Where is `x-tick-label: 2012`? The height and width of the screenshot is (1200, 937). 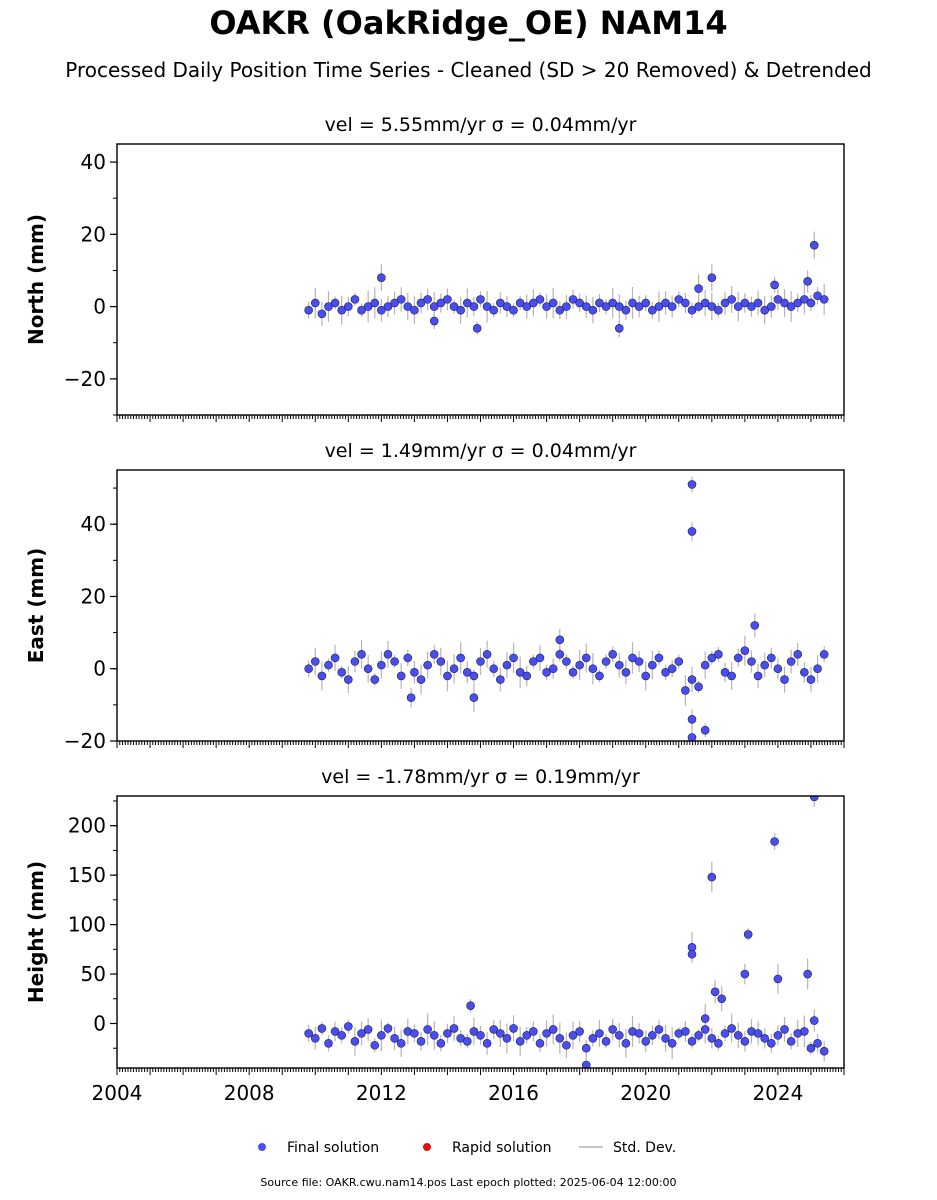
x-tick-label: 2012 is located at coordinates (381, 1093).